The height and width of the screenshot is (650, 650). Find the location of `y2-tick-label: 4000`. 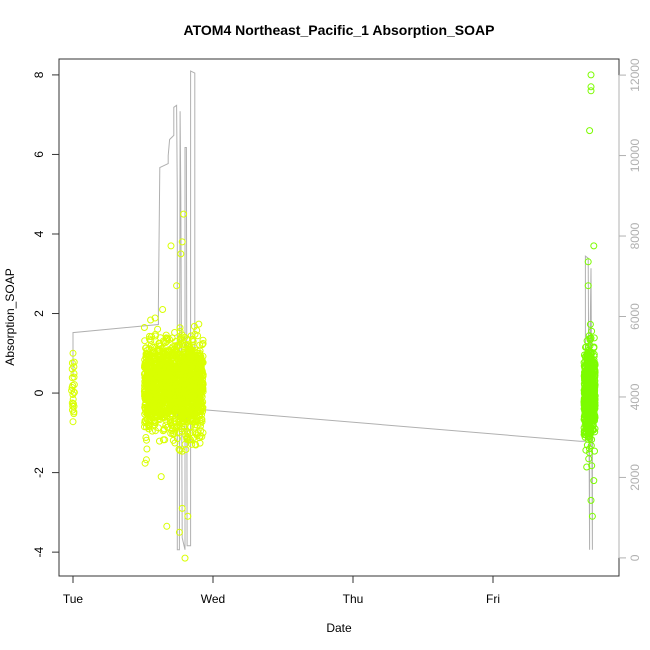

y2-tick-label: 4000 is located at coordinates (635, 396).